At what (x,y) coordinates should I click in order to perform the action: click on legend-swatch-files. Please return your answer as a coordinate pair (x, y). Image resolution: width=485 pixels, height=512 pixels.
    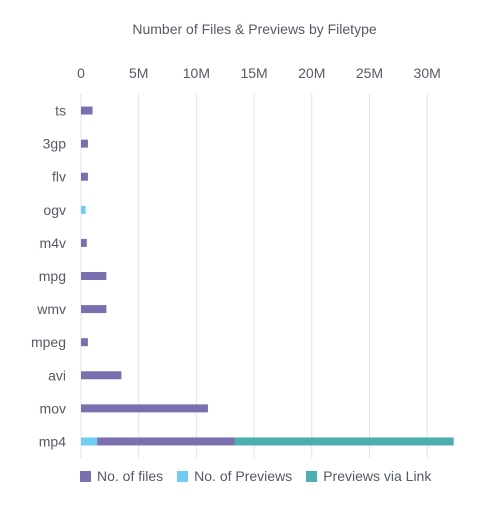
    Looking at the image, I should click on (85, 476).